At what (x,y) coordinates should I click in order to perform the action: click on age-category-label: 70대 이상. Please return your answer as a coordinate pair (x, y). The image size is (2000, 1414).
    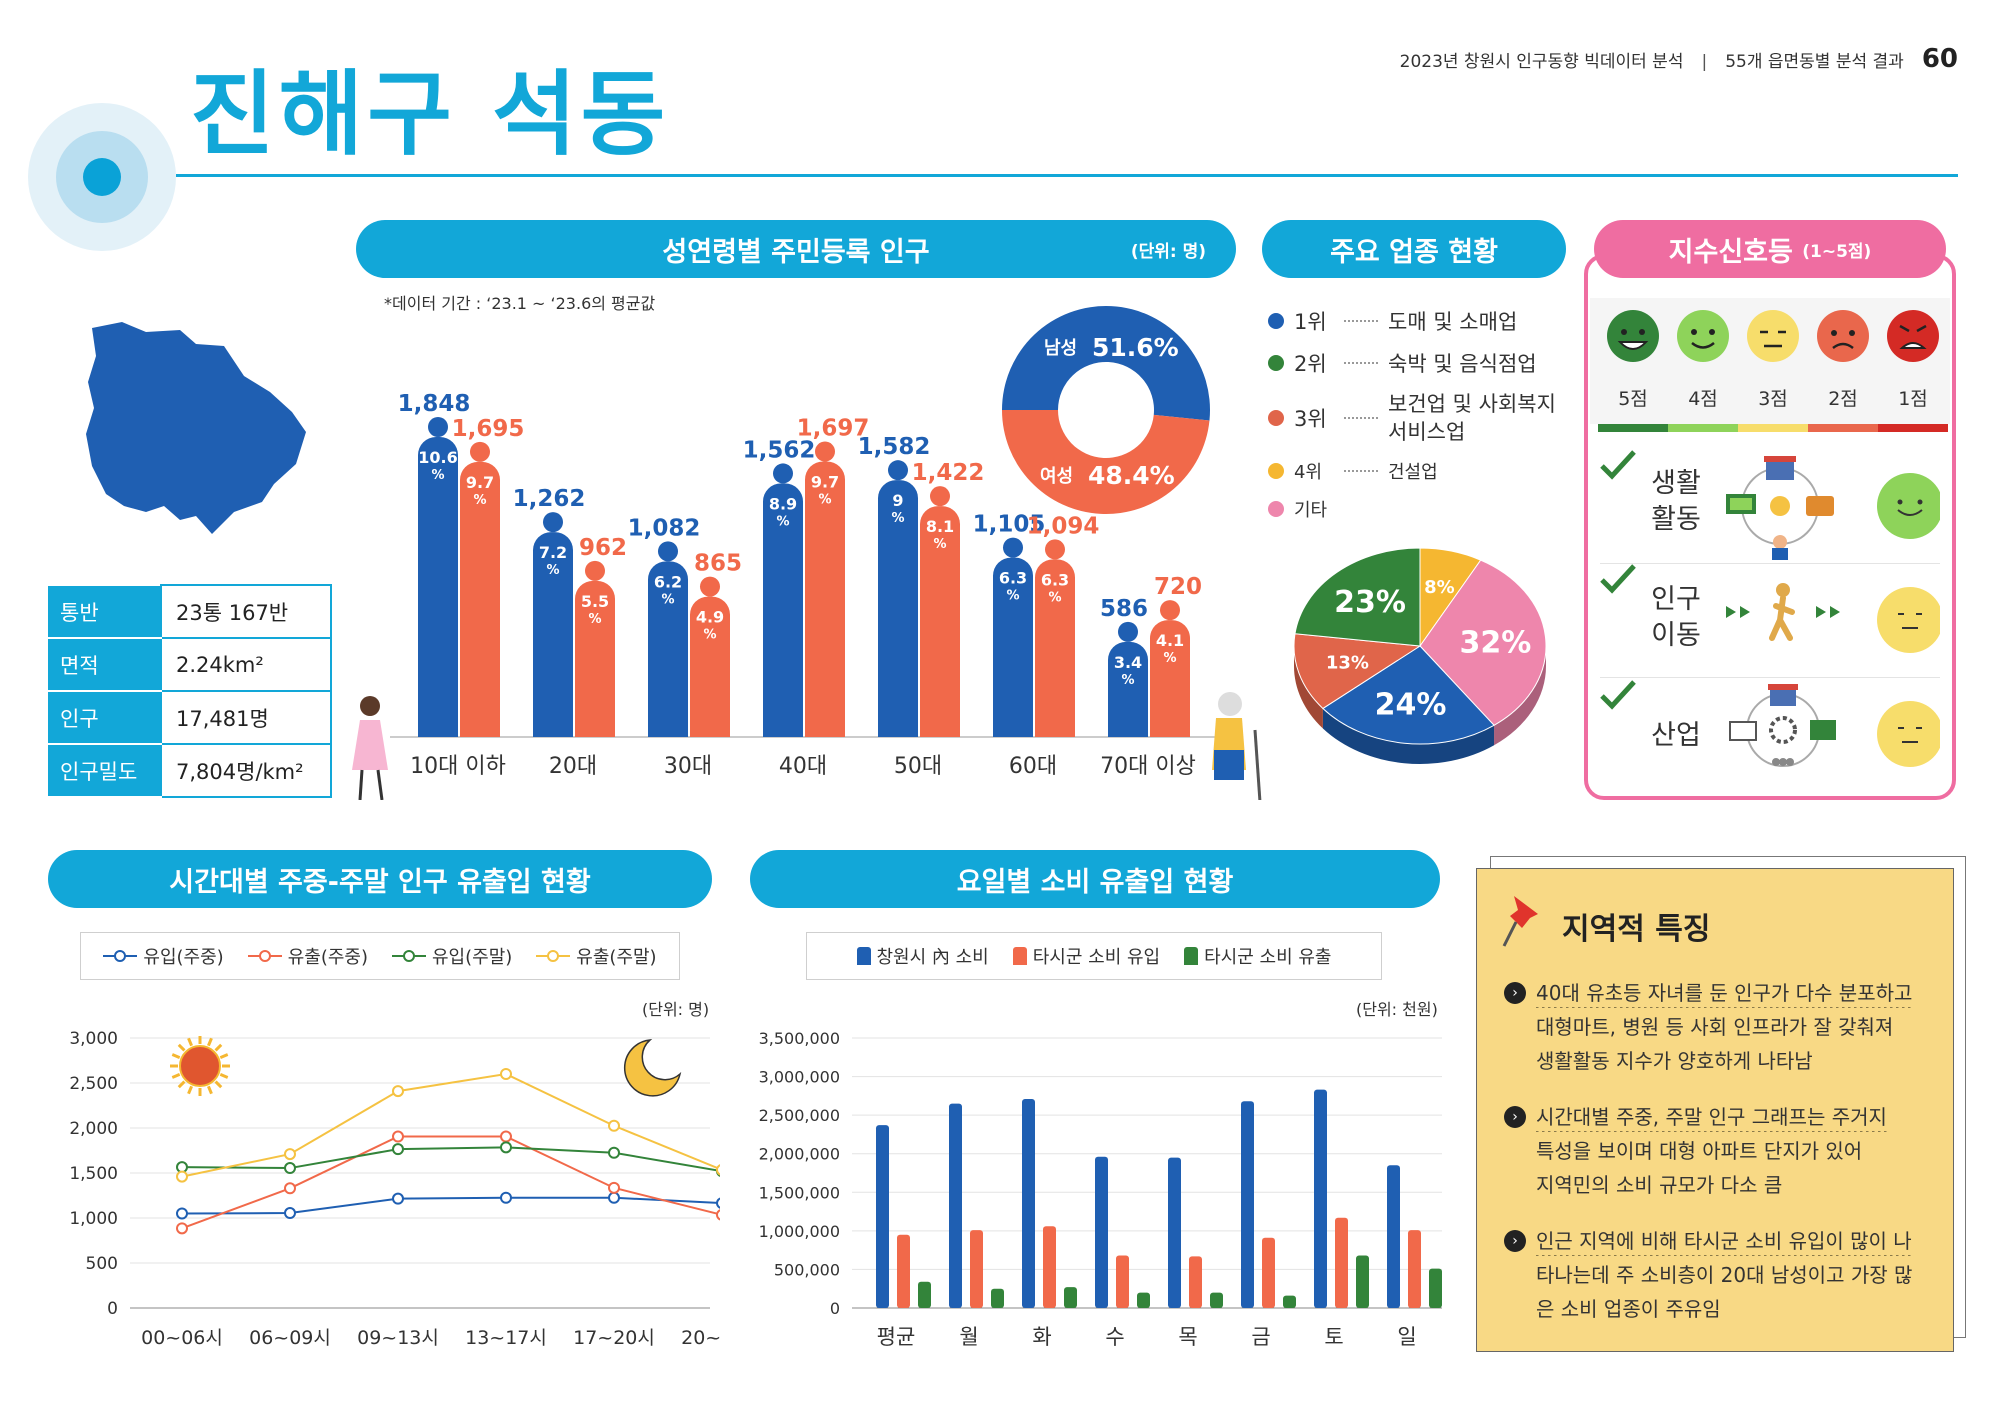
    Looking at the image, I should click on (1148, 766).